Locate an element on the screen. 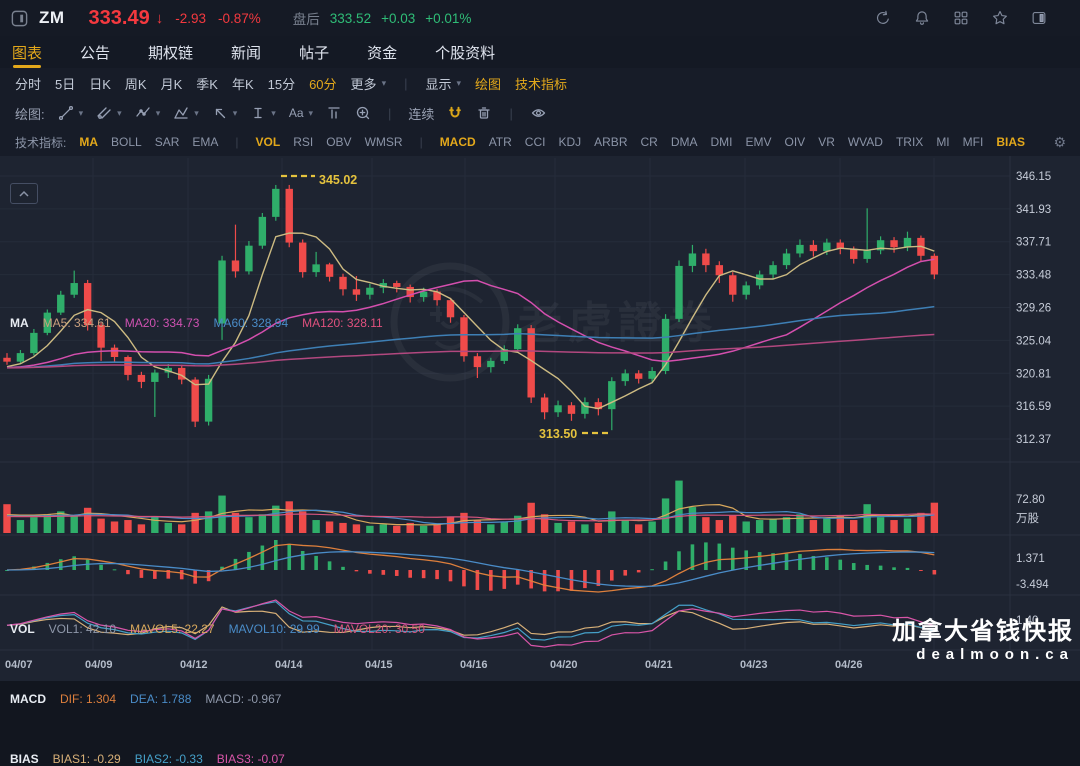 The width and height of the screenshot is (1080, 766). continuous-draw-toggle: 连续 is located at coordinates (421, 114).